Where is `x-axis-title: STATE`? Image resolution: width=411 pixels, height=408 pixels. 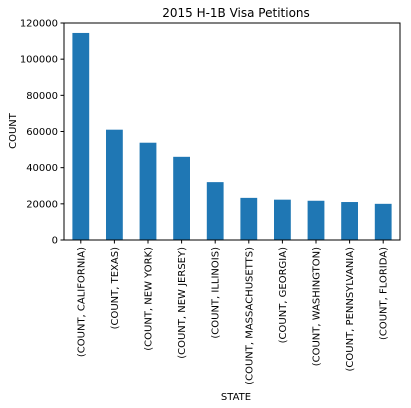 x-axis-title: STATE is located at coordinates (236, 397).